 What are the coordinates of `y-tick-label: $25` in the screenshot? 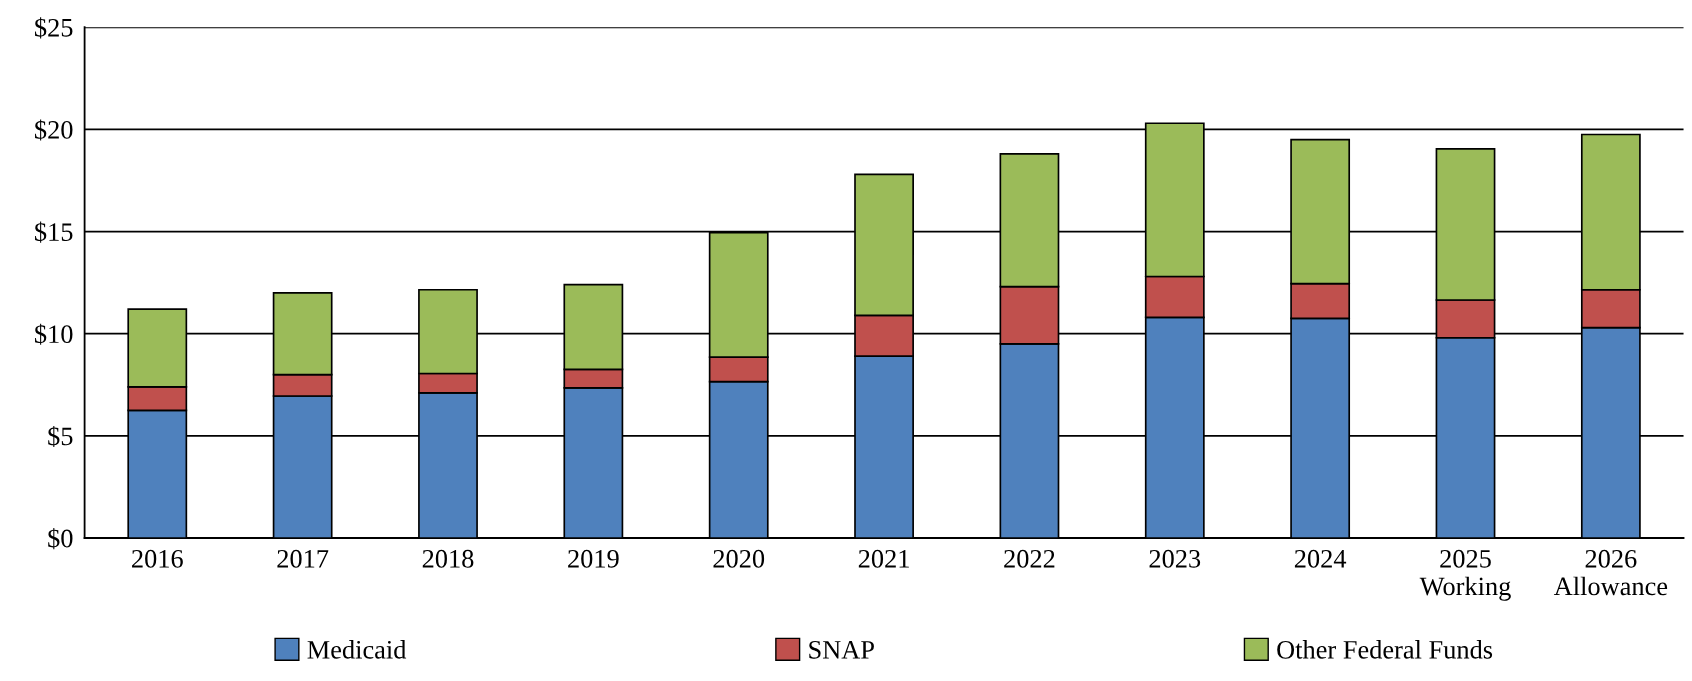 It's located at (54, 28).